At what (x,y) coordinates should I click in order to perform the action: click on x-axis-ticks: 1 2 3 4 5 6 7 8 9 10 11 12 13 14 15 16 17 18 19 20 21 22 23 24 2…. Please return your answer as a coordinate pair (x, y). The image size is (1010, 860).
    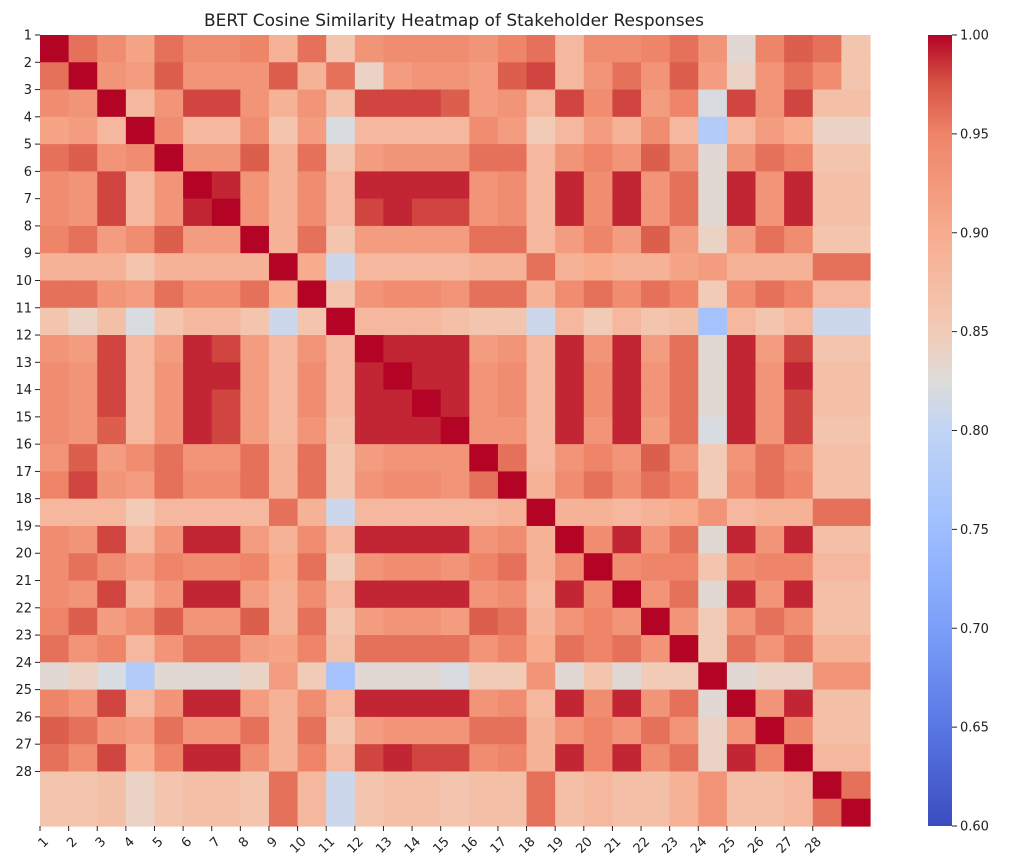
    Looking at the image, I should click on (430, 841).